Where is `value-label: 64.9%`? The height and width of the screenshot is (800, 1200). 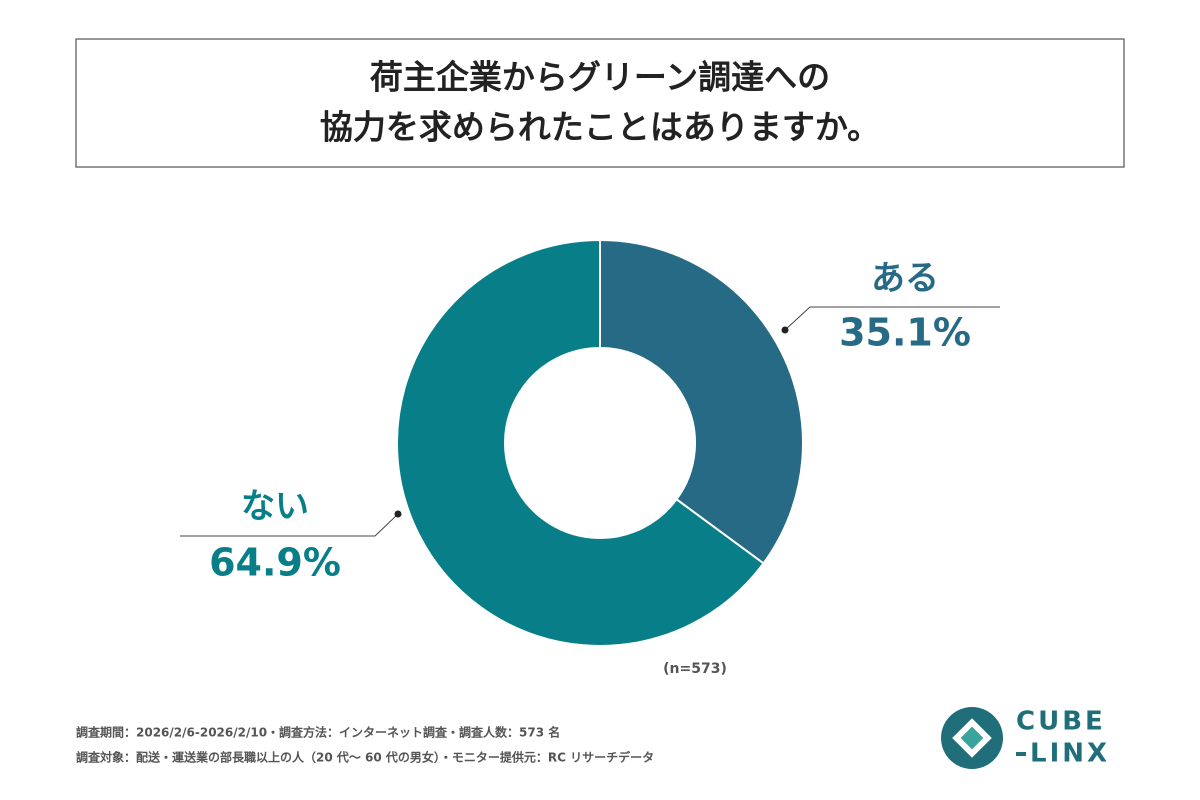
value-label: 64.9% is located at coordinates (275, 563).